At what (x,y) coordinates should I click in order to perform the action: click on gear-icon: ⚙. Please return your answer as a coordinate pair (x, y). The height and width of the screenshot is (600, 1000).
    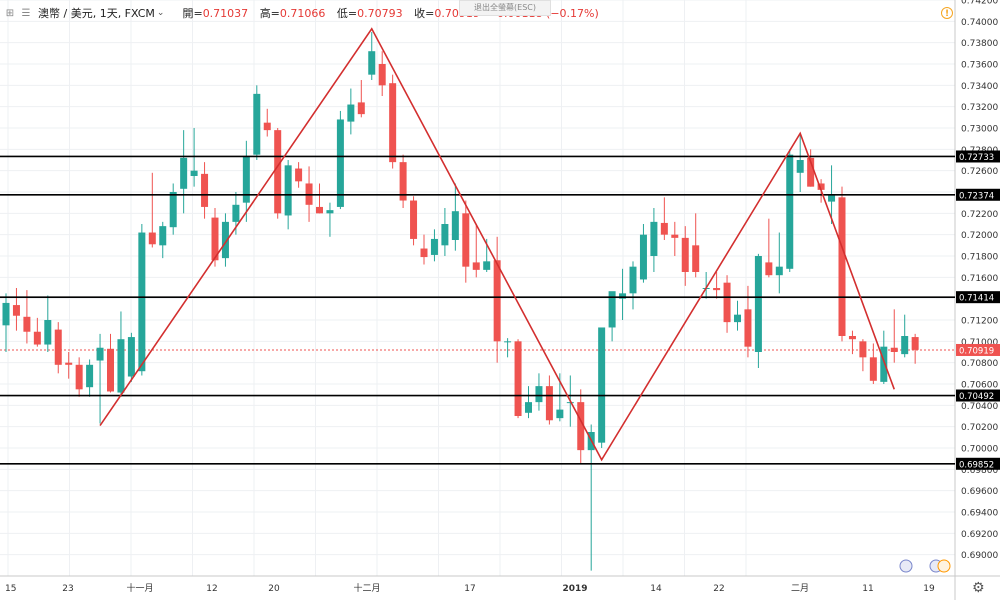
    Looking at the image, I should click on (978, 588).